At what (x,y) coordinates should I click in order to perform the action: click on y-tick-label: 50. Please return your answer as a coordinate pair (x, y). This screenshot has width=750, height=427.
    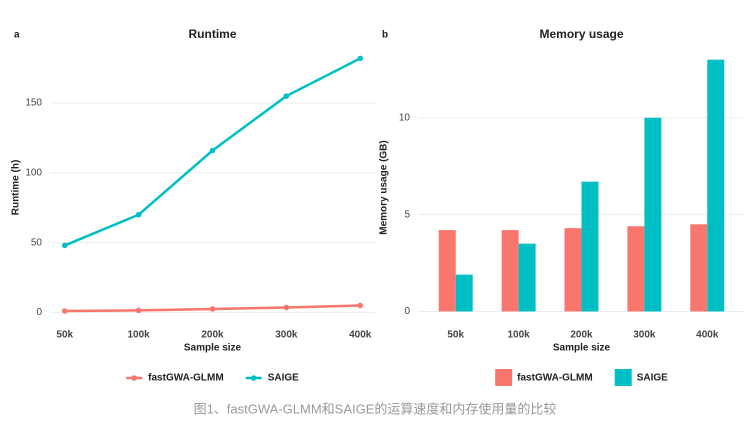
    Looking at the image, I should click on (37, 242).